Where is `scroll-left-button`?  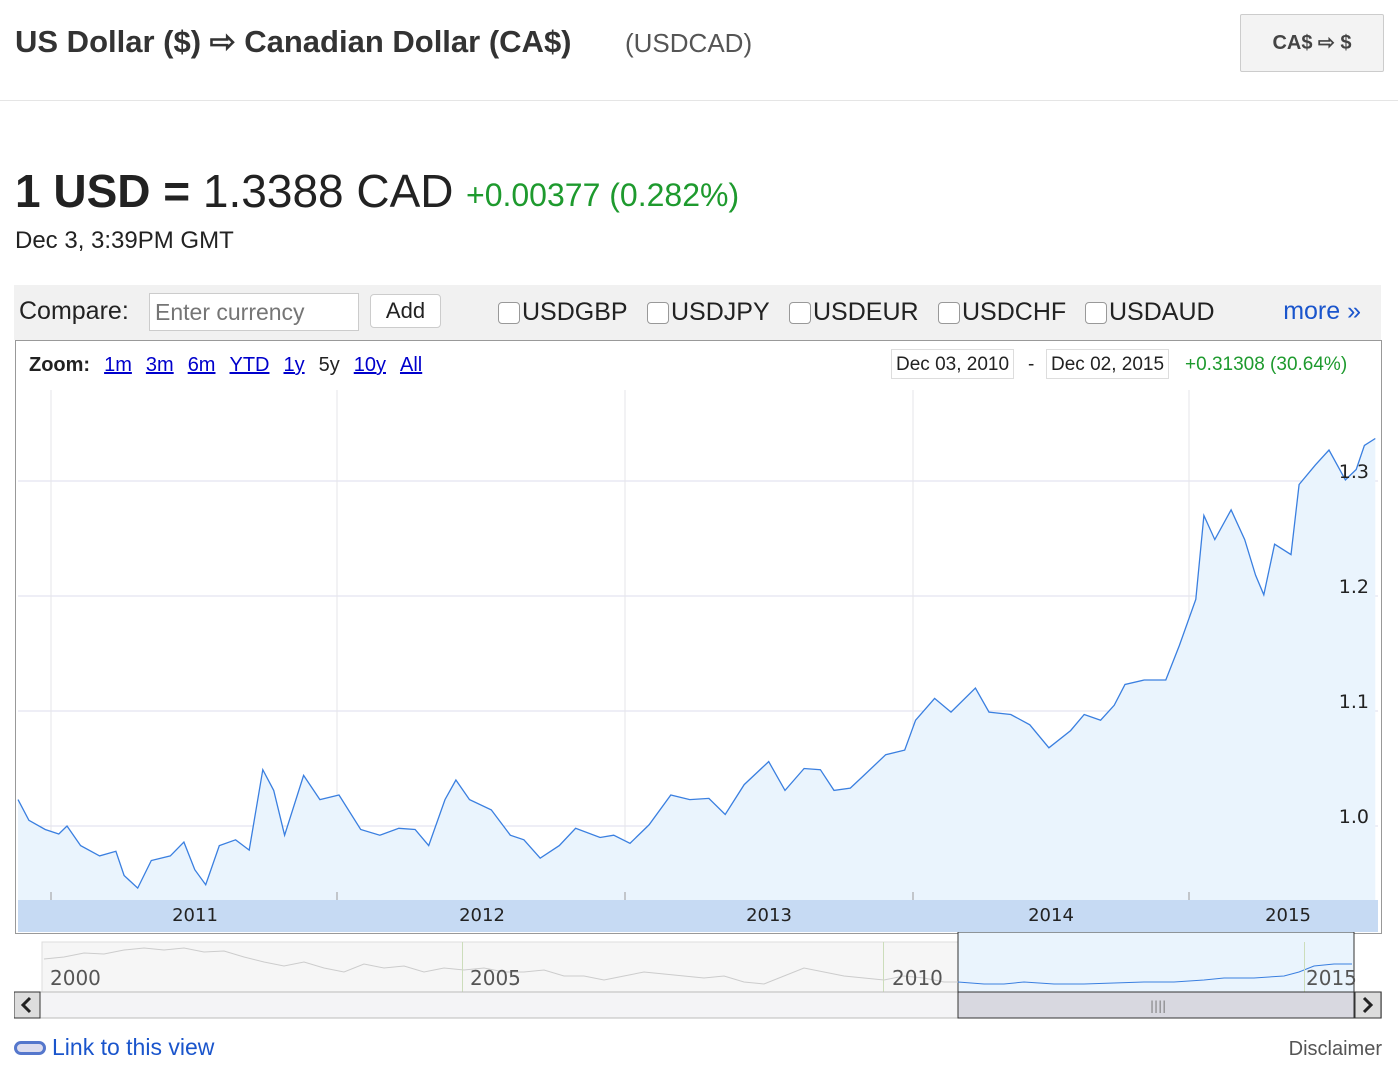
scroll-left-button is located at coordinates (27, 1005).